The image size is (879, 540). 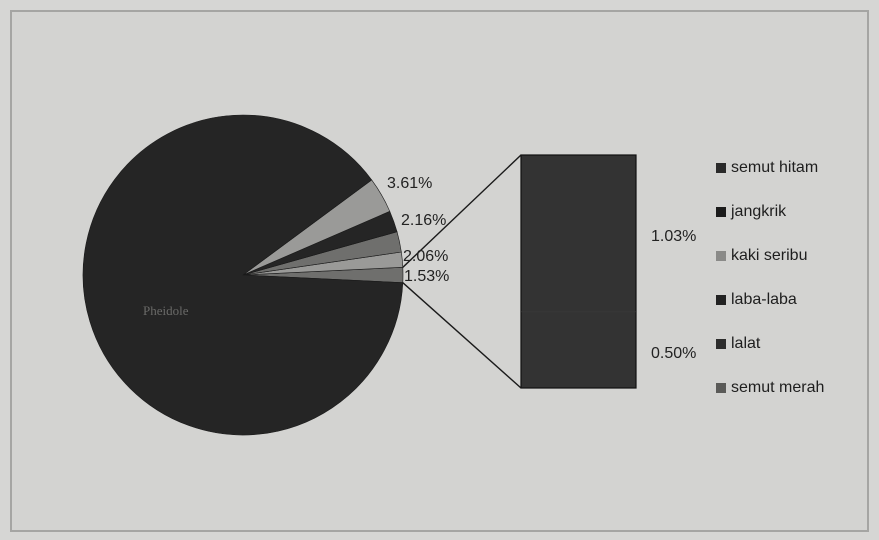 What do you see at coordinates (673, 236) in the screenshot?
I see `data-label: 1.03%` at bounding box center [673, 236].